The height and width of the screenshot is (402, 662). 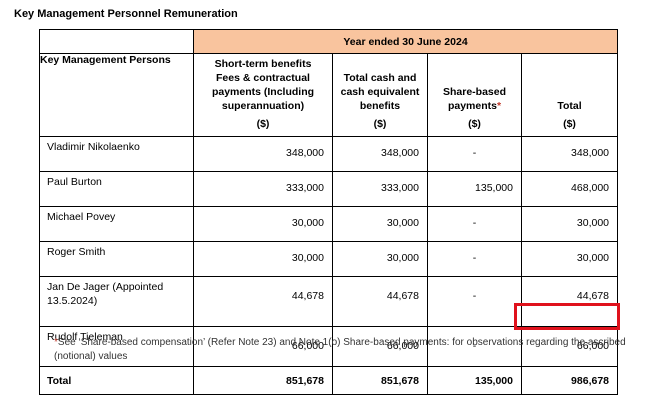 I want to click on total-cash-value: 348,000, so click(x=380, y=154).